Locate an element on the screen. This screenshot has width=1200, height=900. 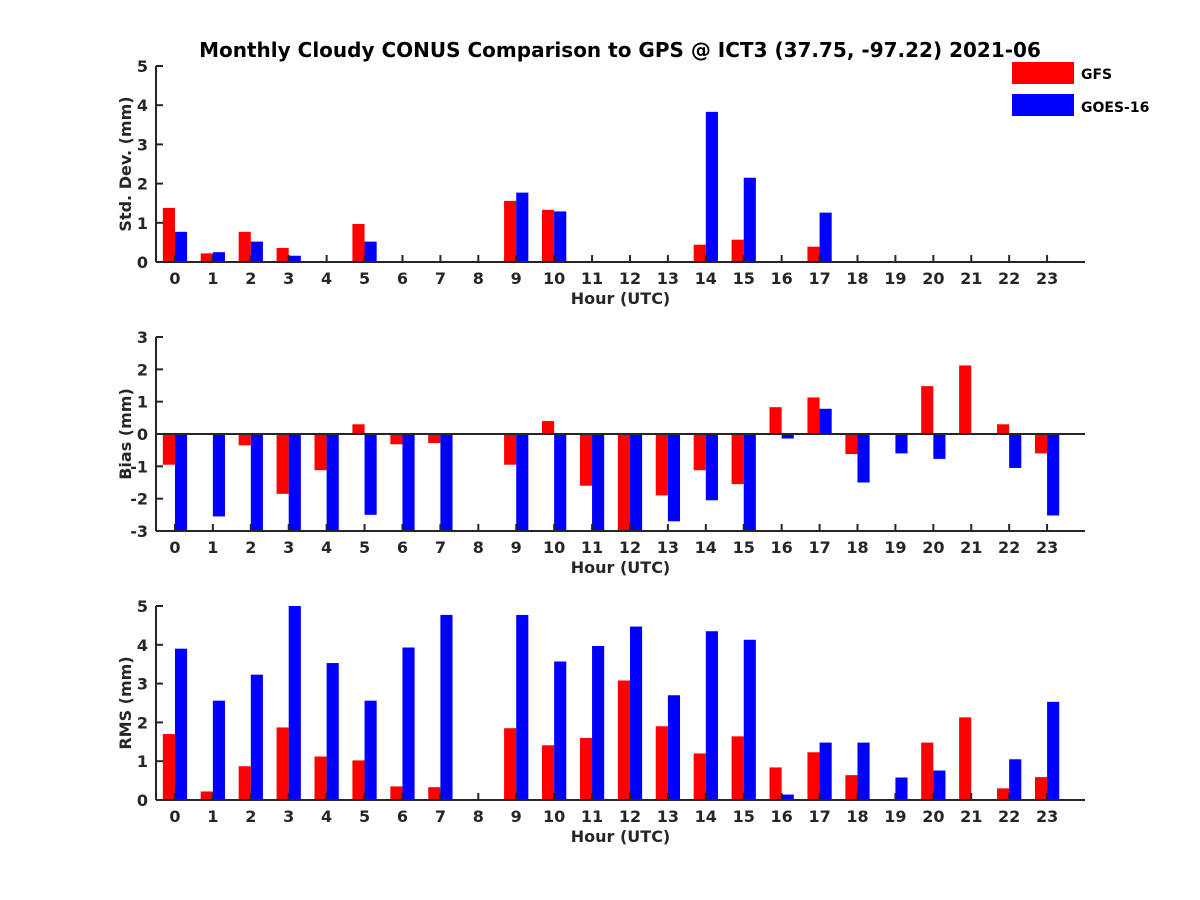
bar-gfs-panel1-hour2 is located at coordinates (244, 440).